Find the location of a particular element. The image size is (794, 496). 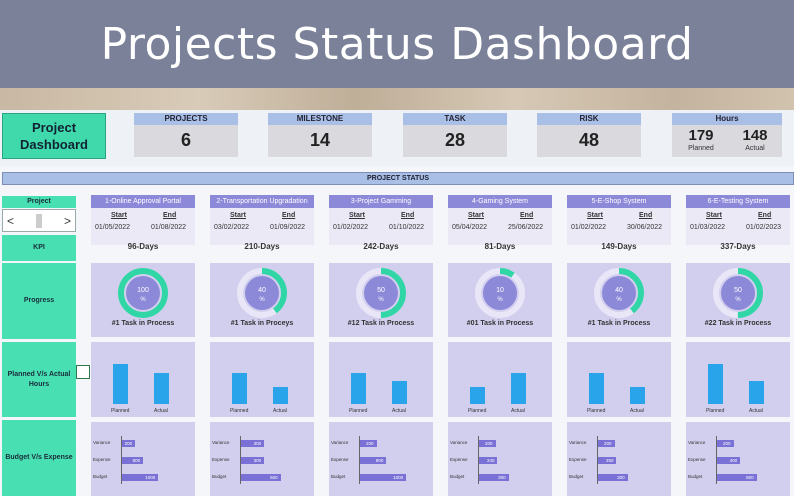

kpi-risk: RISK 48 is located at coordinates (589, 135).